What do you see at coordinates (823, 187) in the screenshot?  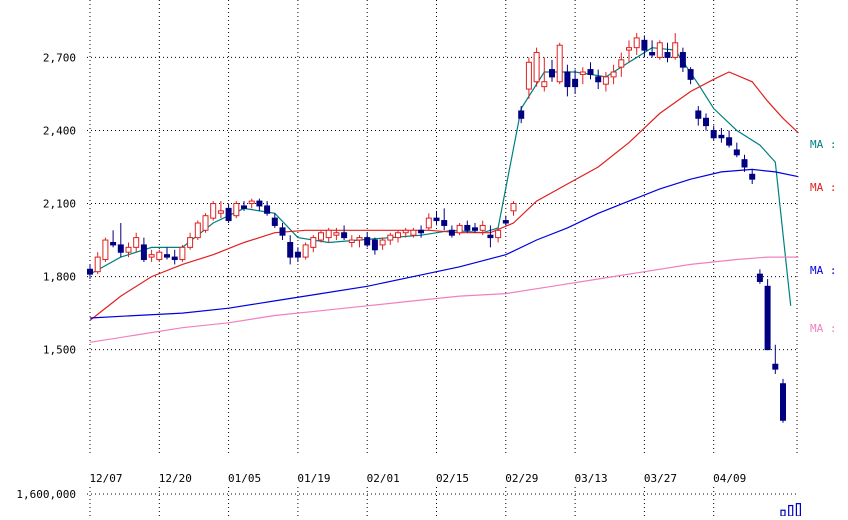 I see `ma-legend-label-2: MA :` at bounding box center [823, 187].